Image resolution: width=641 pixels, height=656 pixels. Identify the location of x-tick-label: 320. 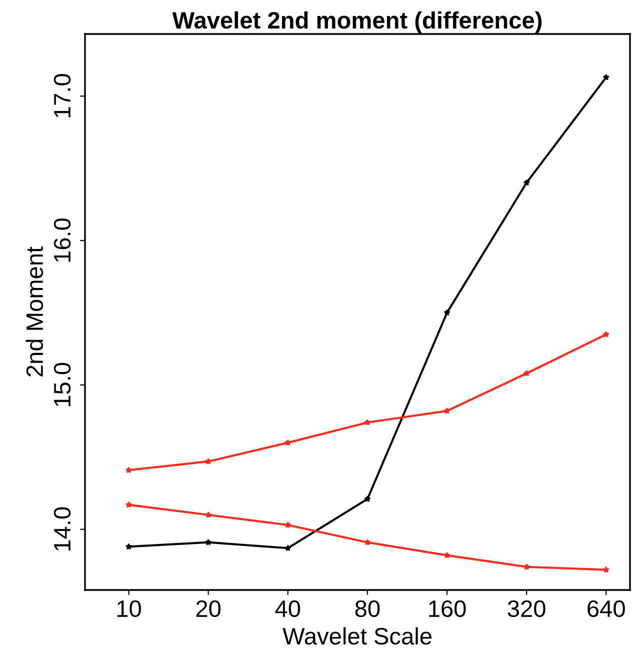
(527, 609).